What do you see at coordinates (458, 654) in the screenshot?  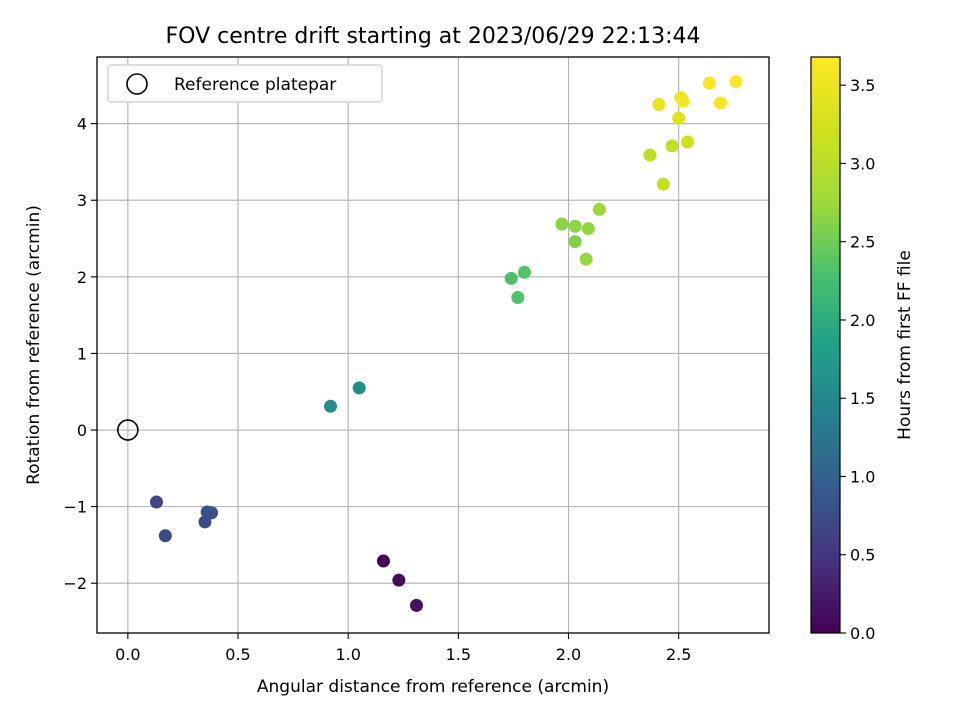 I see `x-tick-label: 1.5` at bounding box center [458, 654].